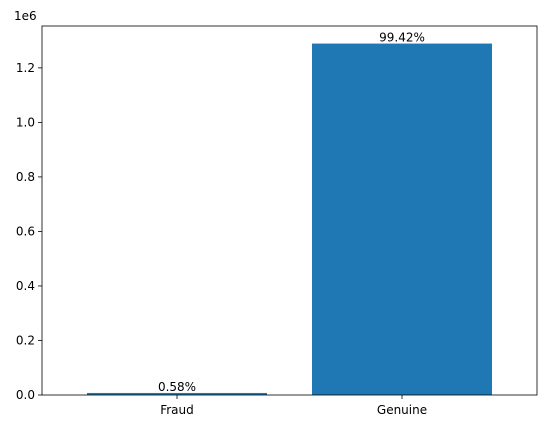  I want to click on y-tick-label: 0.4, so click(25, 286).